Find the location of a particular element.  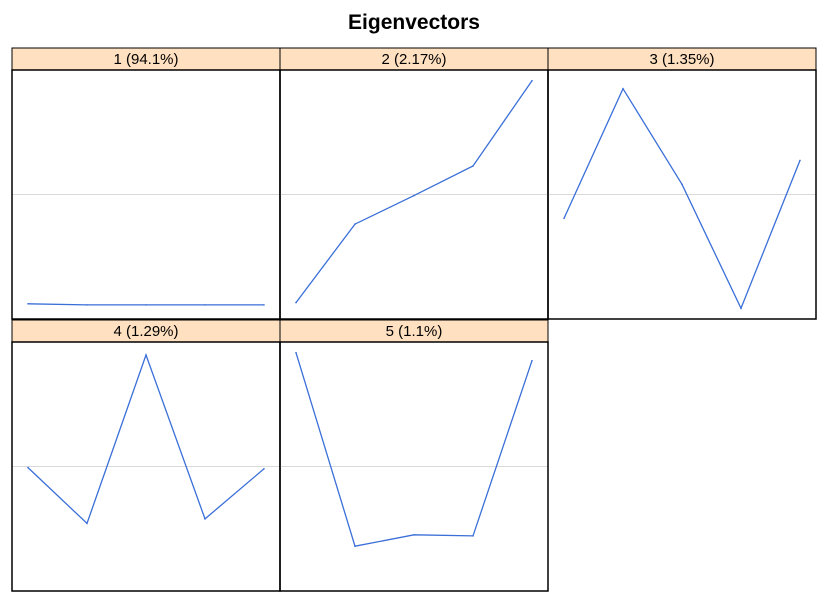

panel-label: 5 (1.1%) is located at coordinates (414, 331).